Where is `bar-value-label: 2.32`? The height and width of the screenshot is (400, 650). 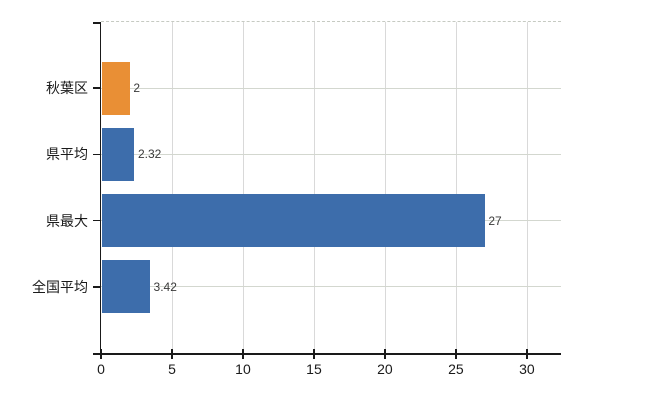
bar-value-label: 2.32 is located at coordinates (149, 154).